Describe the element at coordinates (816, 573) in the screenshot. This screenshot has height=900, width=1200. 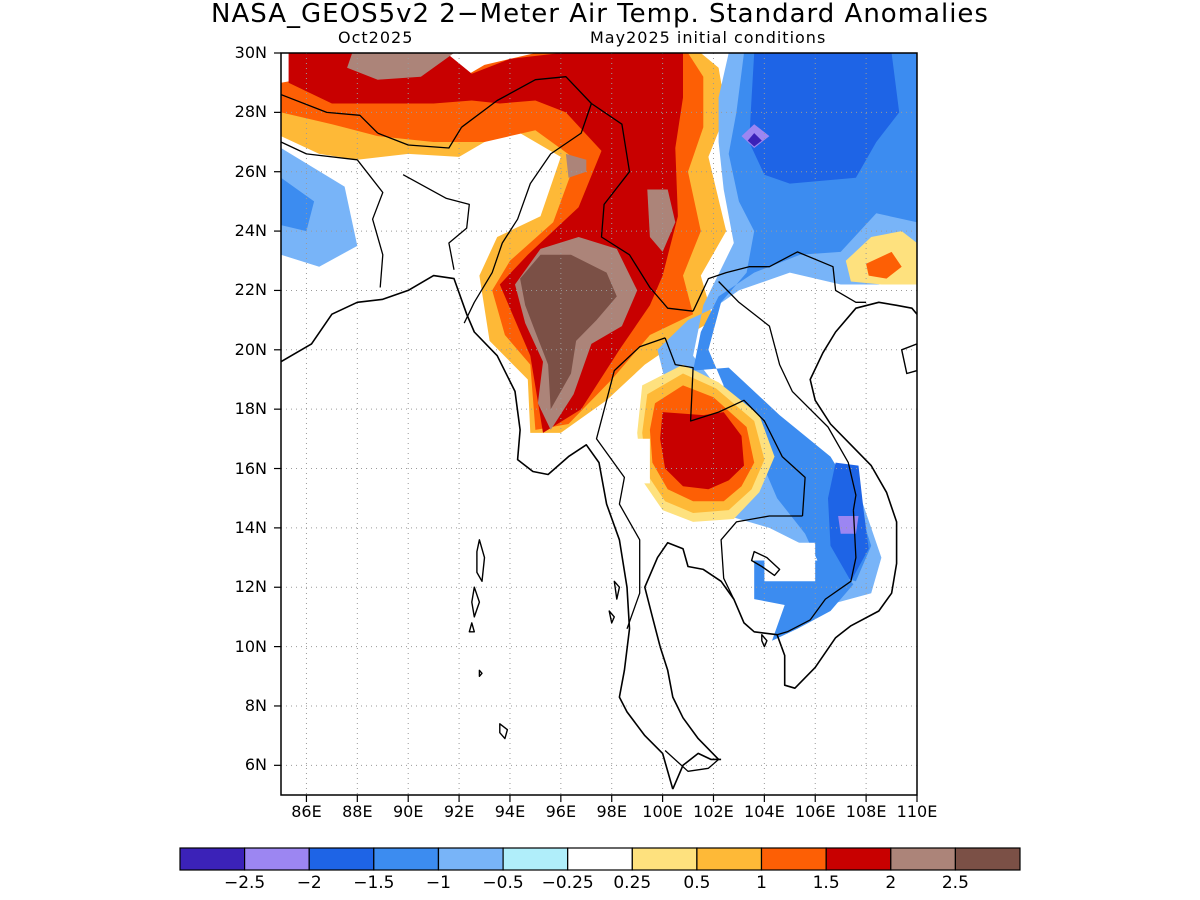
I see `border-cambodia-vietnam` at that location.